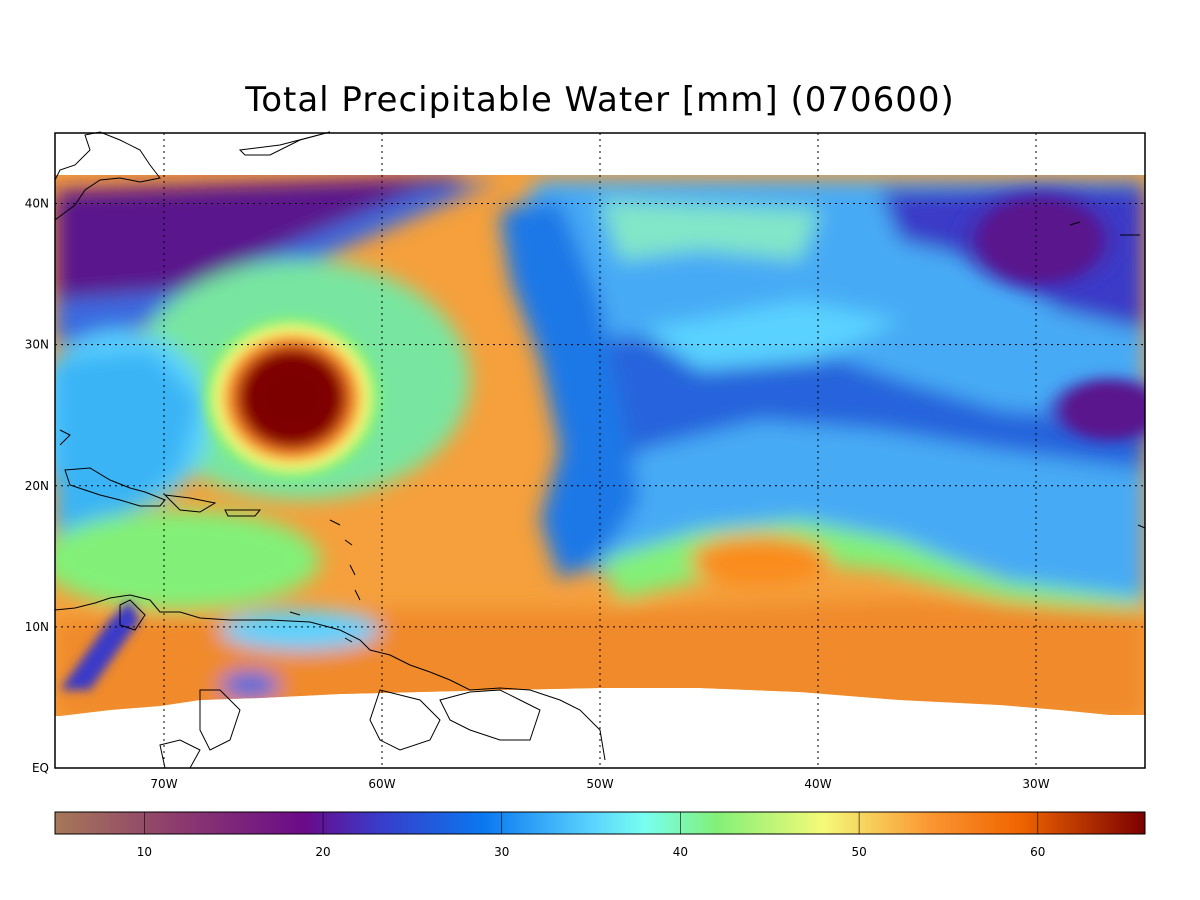 This screenshot has height=900, width=1200. What do you see at coordinates (591, 835) in the screenshot?
I see `colorbar-ticks: 10 20 30 40 50 60` at bounding box center [591, 835].